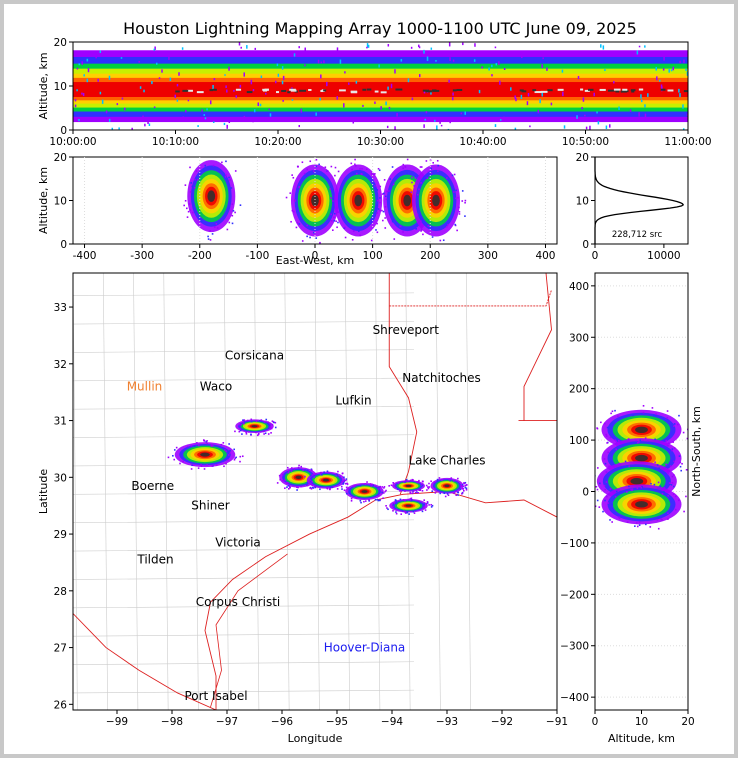  What do you see at coordinates (537, 347) in the screenshot?
I see `state-border` at bounding box center [537, 347].